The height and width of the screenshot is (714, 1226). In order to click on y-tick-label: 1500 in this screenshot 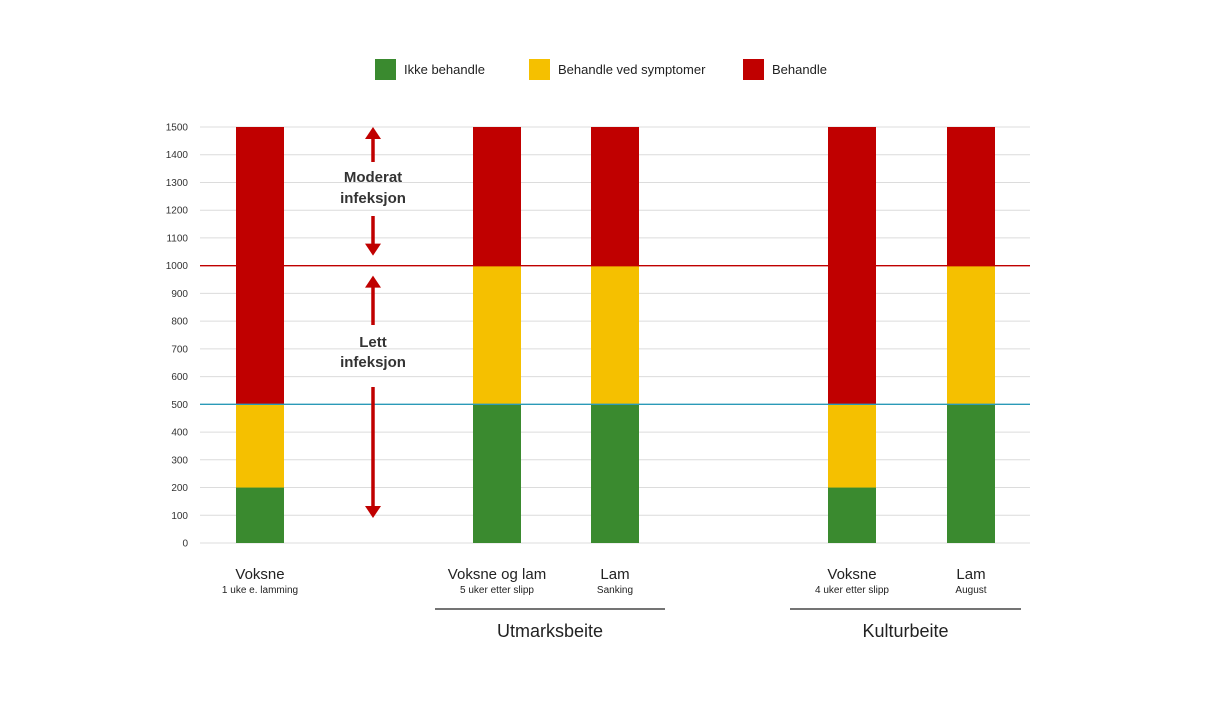, I will do `click(177, 128)`.